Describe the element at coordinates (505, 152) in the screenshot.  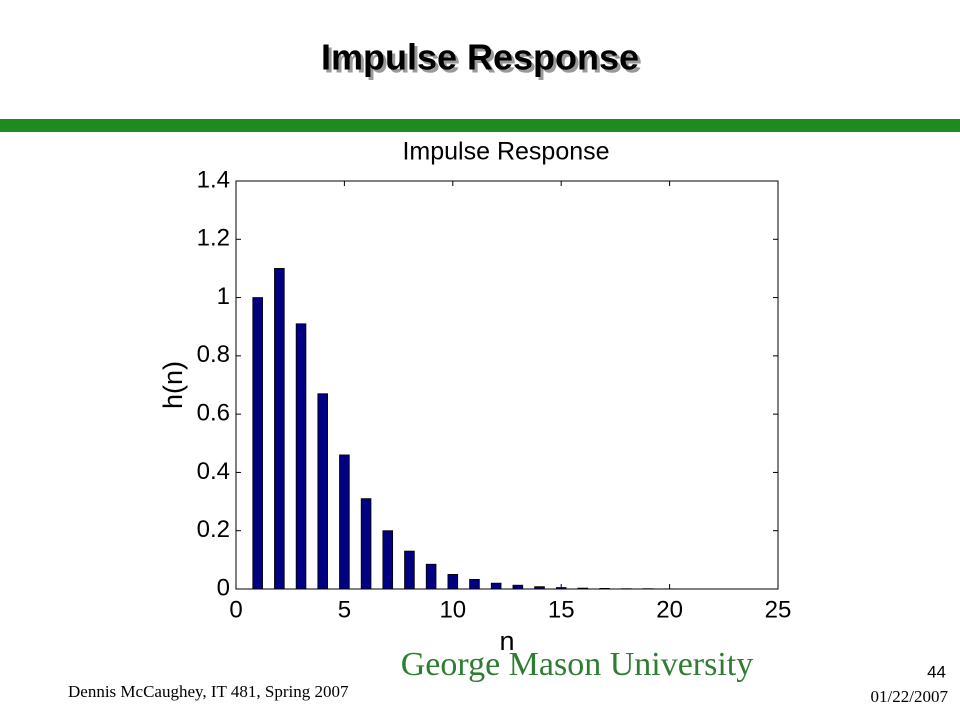
I see `chart-title: Impulse Response` at that location.